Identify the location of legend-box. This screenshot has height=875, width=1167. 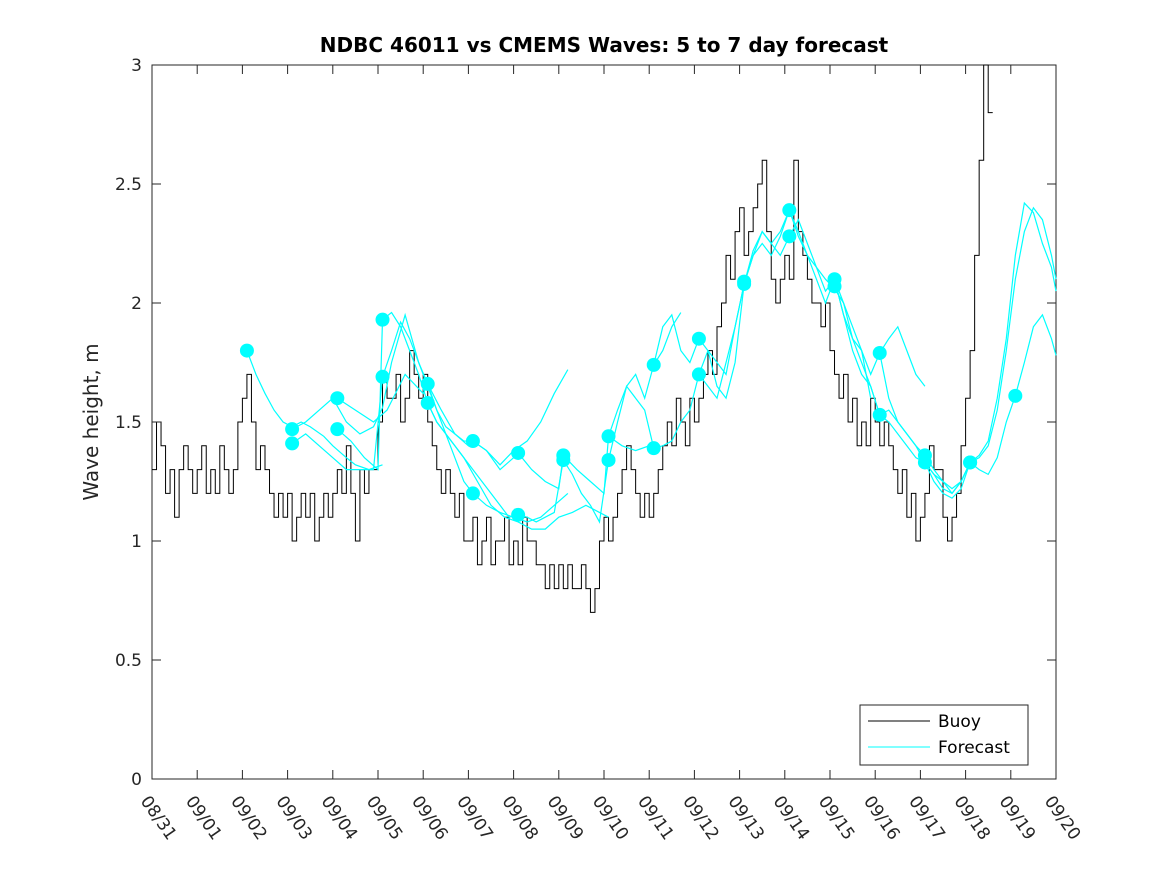
(944, 735).